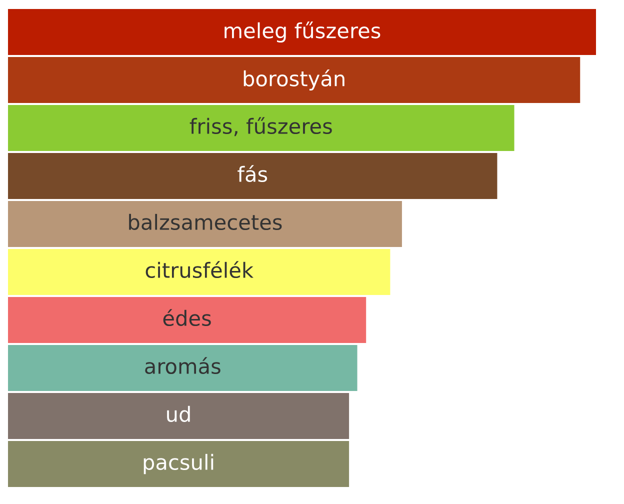 This screenshot has width=624, height=504. I want to click on y-tick-label: pacsuli, so click(179, 464).